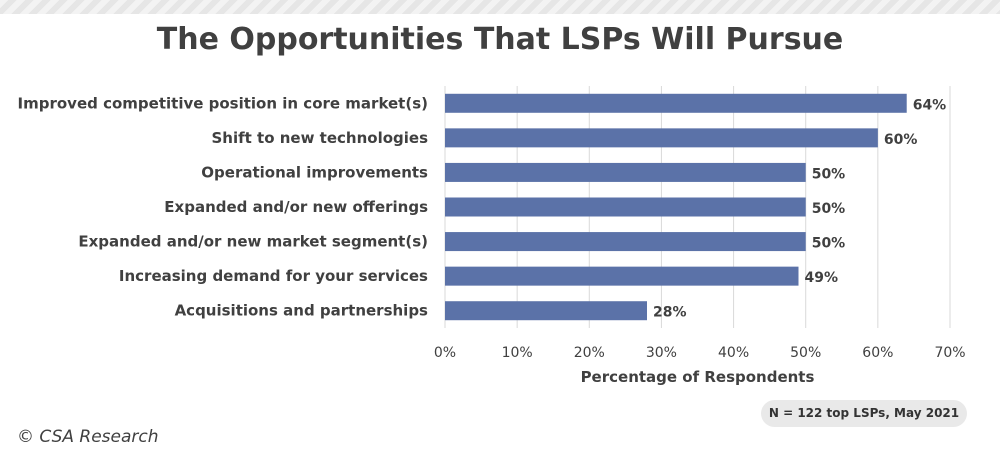  What do you see at coordinates (733, 353) in the screenshot?
I see `x-tick-label: 40%` at bounding box center [733, 353].